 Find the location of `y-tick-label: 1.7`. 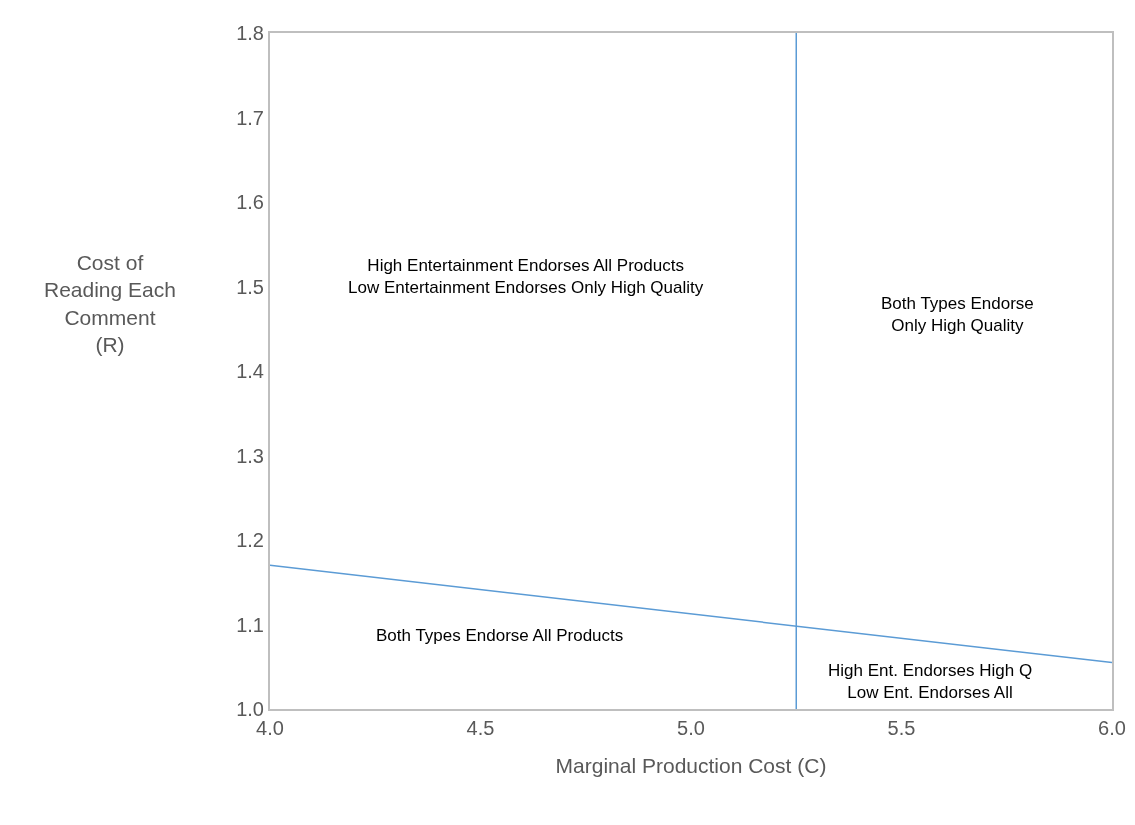

y-tick-label: 1.7 is located at coordinates (250, 117).